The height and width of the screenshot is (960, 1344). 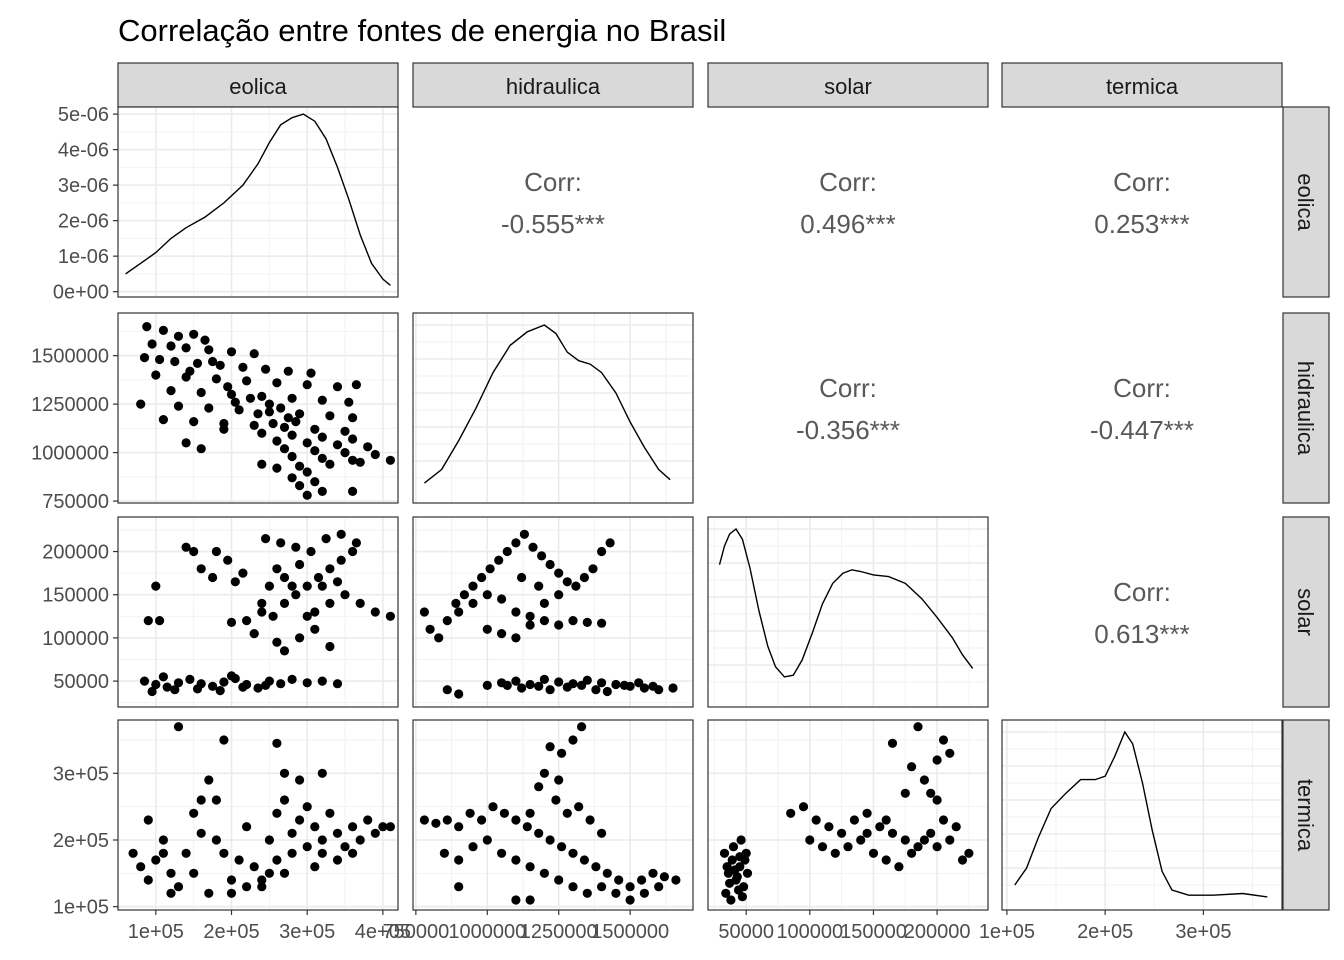 I want to click on panel-solar-eolica, so click(x=258, y=612).